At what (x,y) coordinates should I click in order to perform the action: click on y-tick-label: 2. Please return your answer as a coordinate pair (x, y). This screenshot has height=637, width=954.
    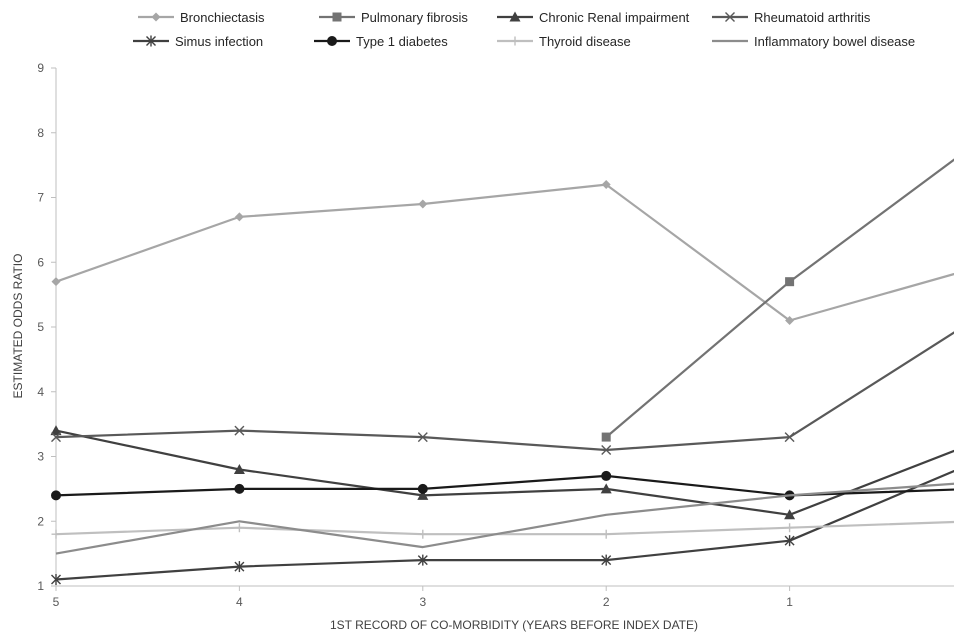
    Looking at the image, I should click on (40, 521).